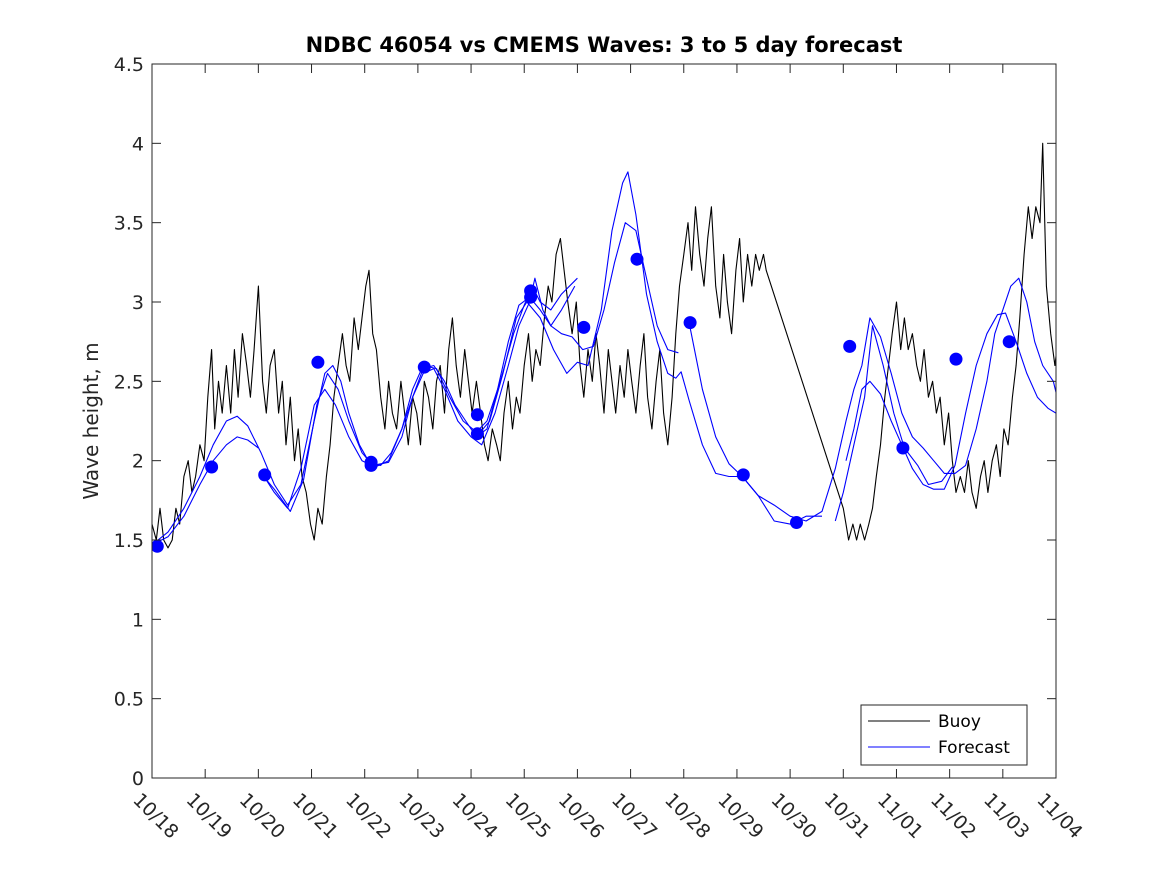 The image size is (1167, 875). What do you see at coordinates (421, 816) in the screenshot?
I see `x-tick-label-5: 10/23` at bounding box center [421, 816].